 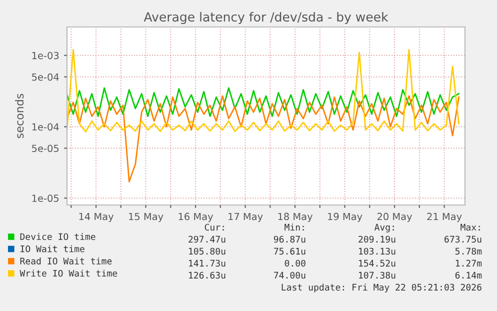 I want to click on text: Cur:, so click(x=214, y=227).